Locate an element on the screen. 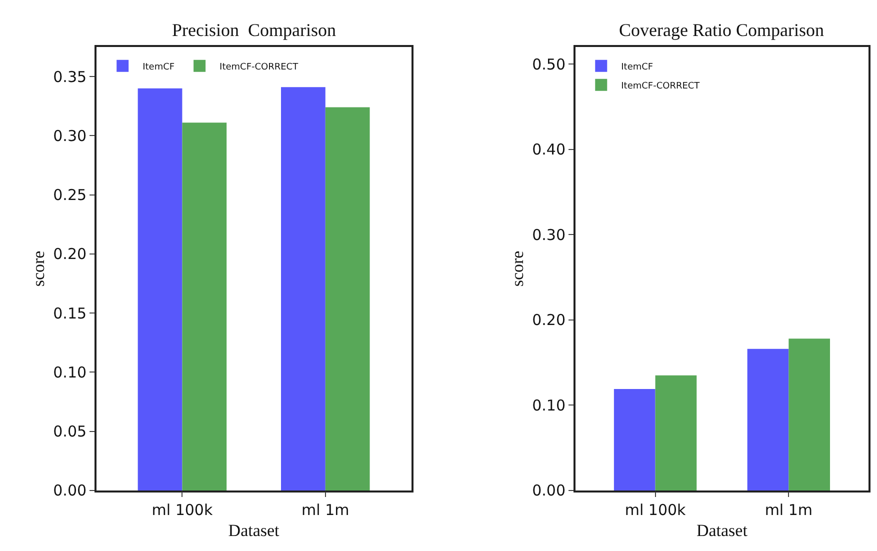 This screenshot has height=551, width=877. chart-title: Coverage Ratio Comparison is located at coordinates (721, 30).